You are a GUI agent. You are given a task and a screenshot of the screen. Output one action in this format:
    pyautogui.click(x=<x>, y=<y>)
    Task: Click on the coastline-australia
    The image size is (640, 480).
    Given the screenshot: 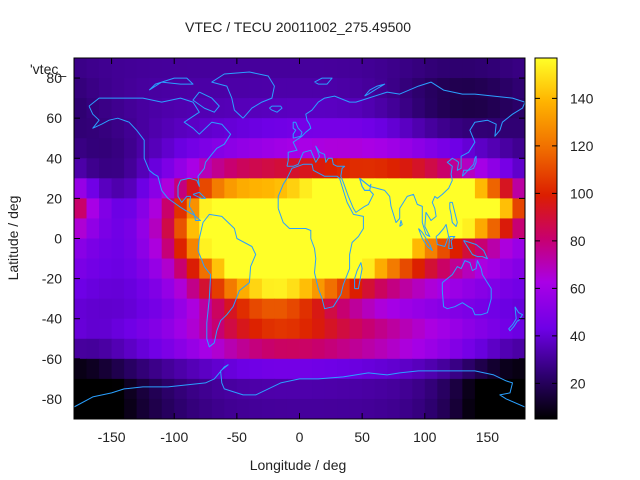 What is the action you would take?
    pyautogui.click(x=466, y=288)
    